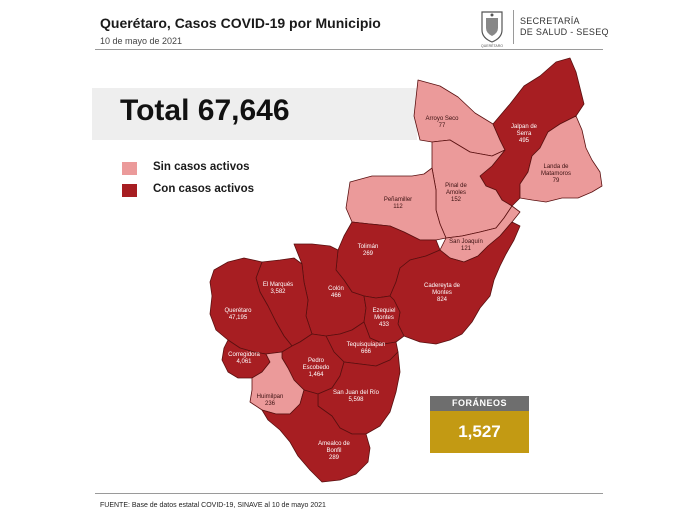 Image resolution: width=696 pixels, height=522 pixels. I want to click on map-label-toliman-cases: 269, so click(368, 254).